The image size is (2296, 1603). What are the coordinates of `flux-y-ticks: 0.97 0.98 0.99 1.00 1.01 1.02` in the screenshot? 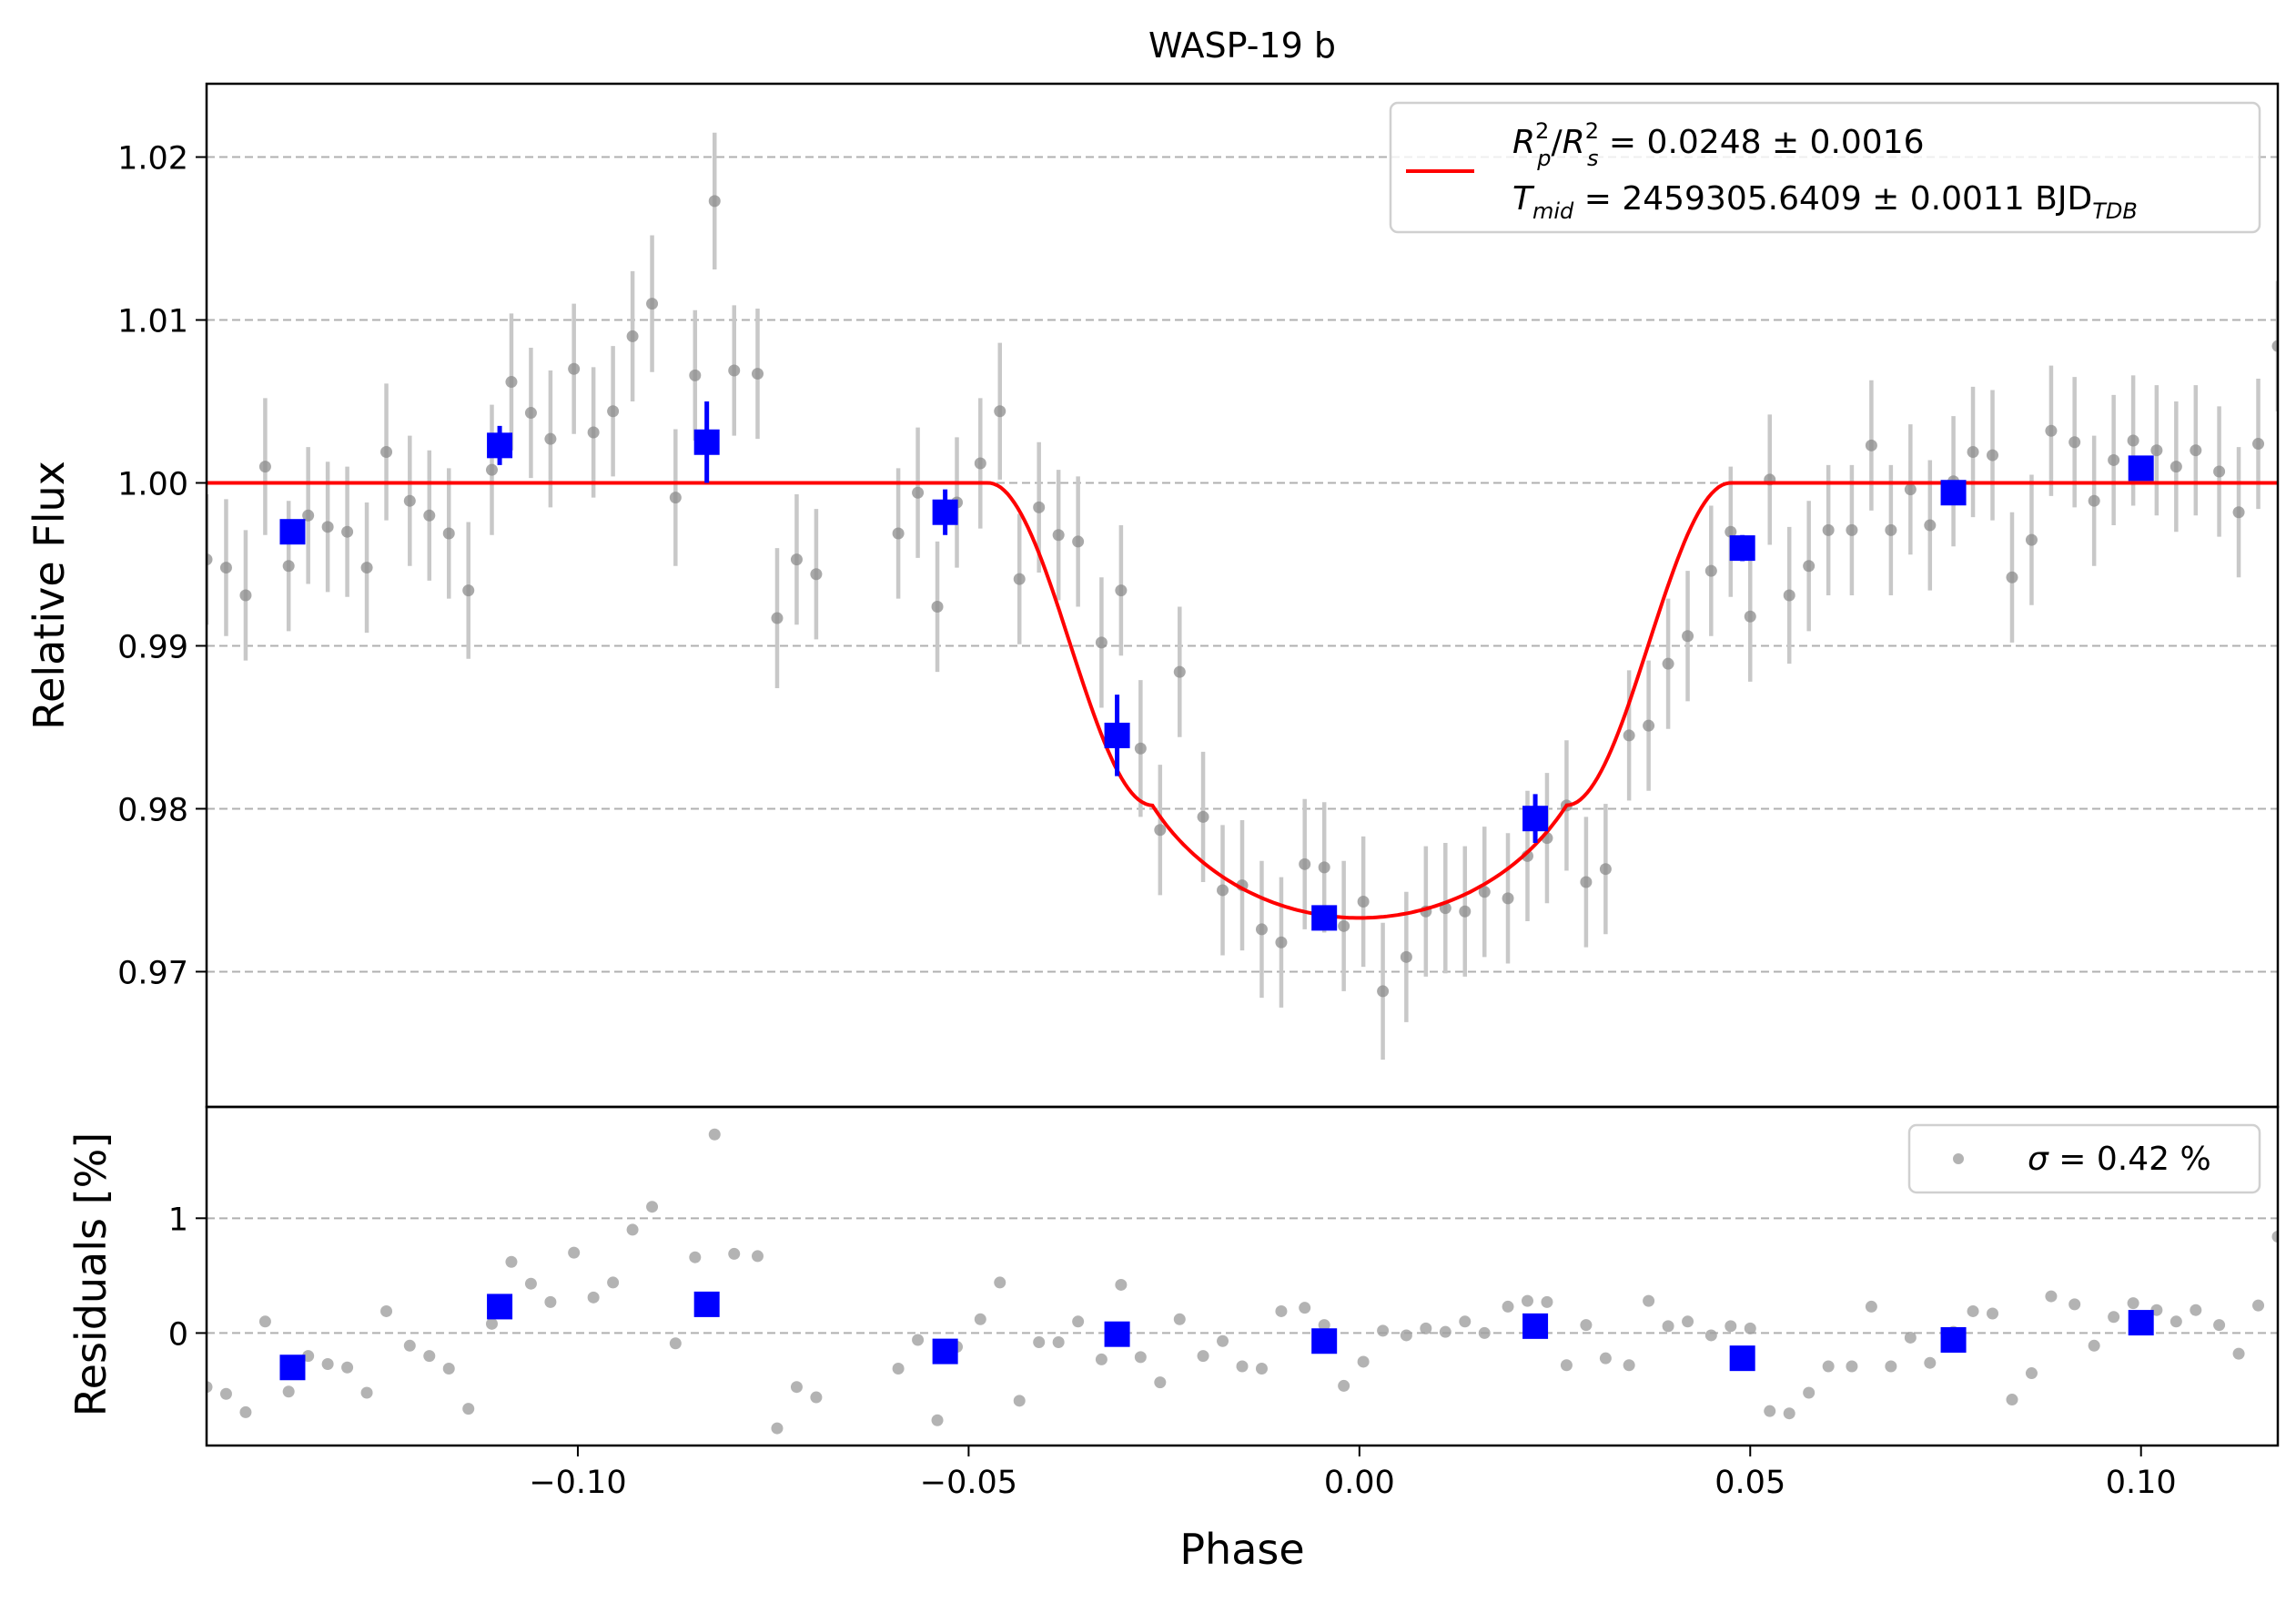 It's located at (162, 566).